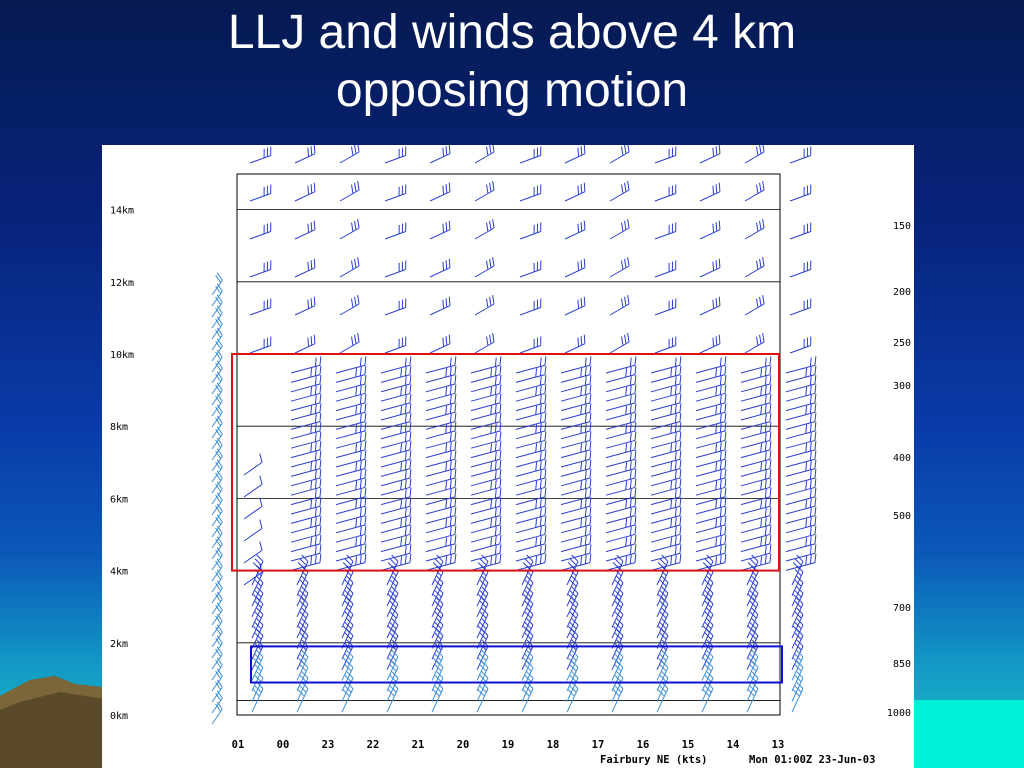 The width and height of the screenshot is (1024, 768). I want to click on pressure-tick-label: 1000, so click(899, 713).